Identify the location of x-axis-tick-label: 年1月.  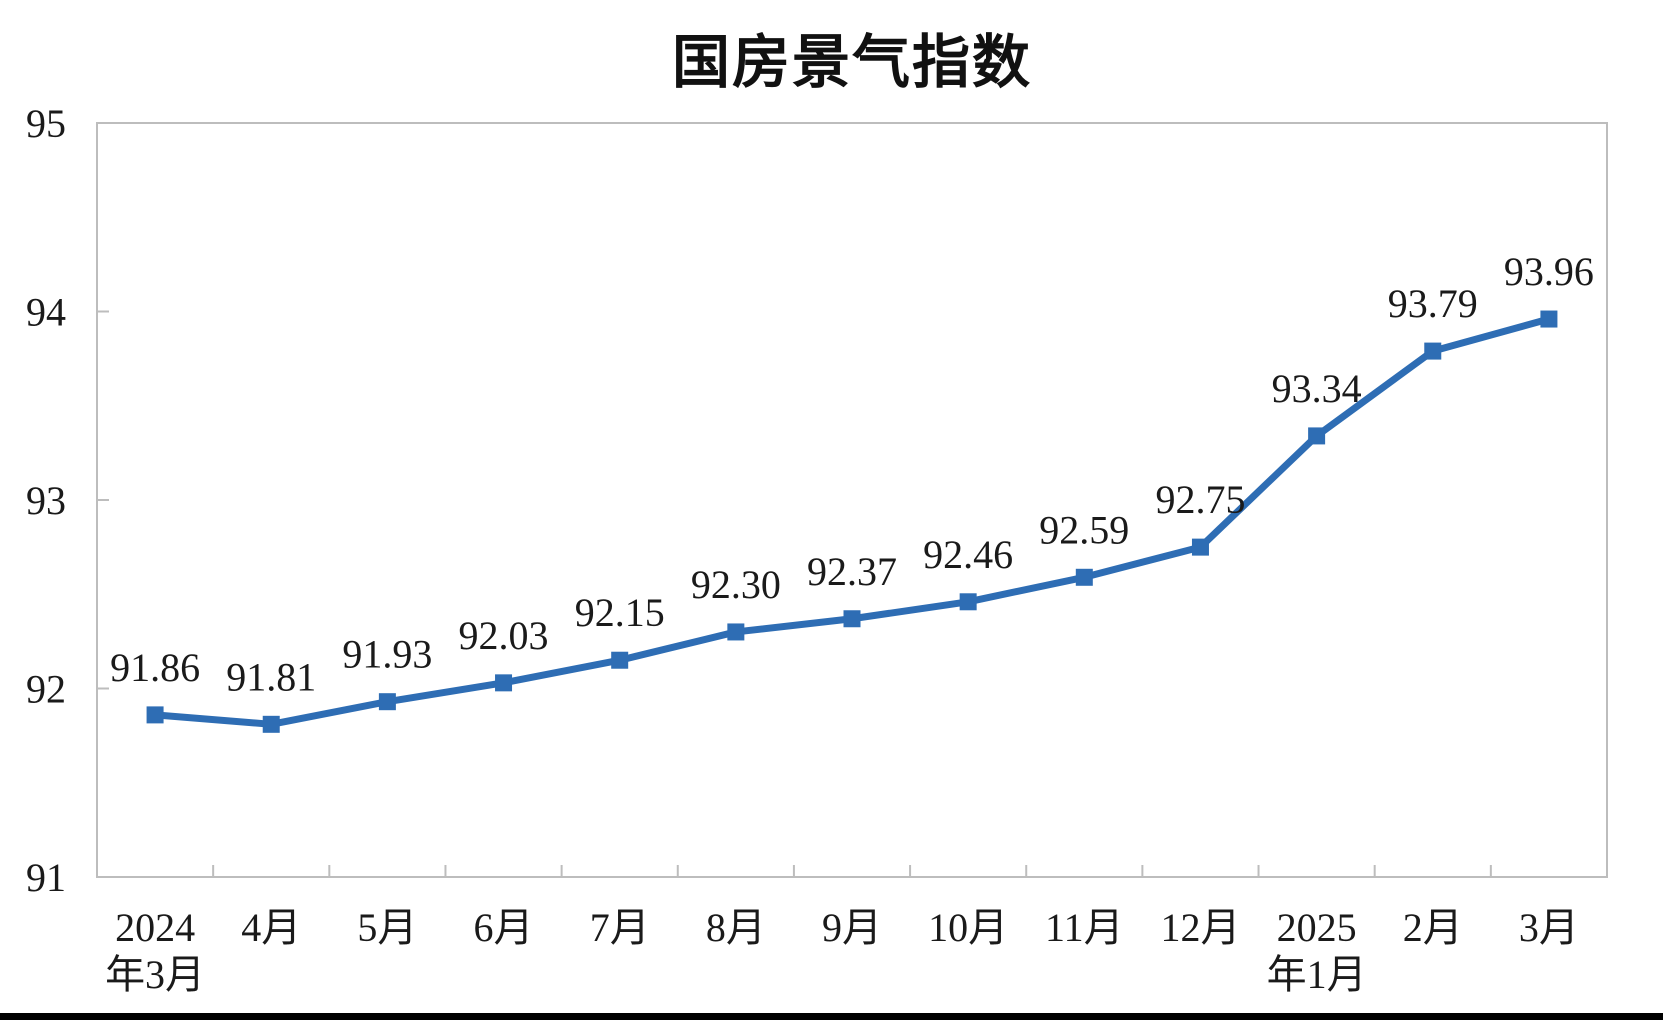
(1317, 974).